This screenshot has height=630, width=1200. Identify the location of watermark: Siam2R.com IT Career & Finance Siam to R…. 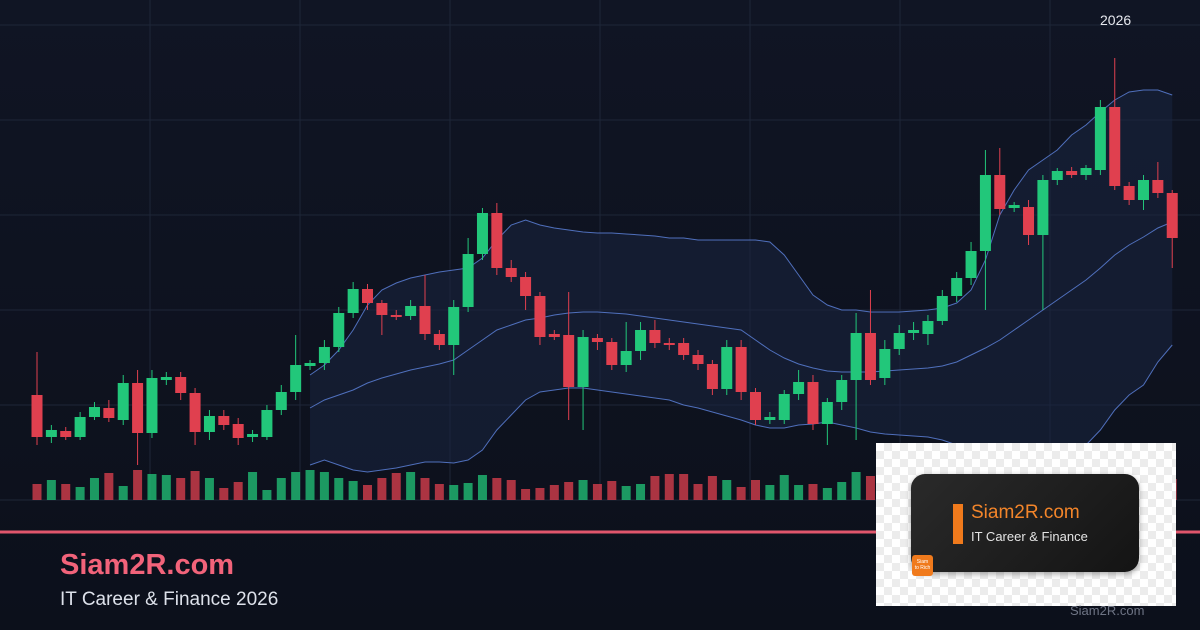
(1026, 524).